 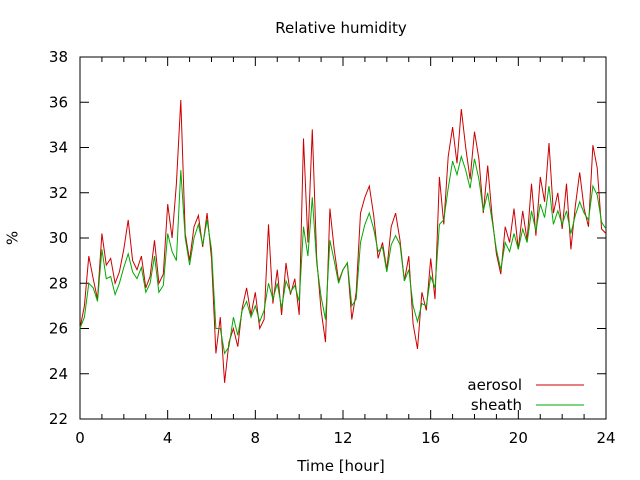 I want to click on x-tick-label: 4, so click(x=168, y=438).